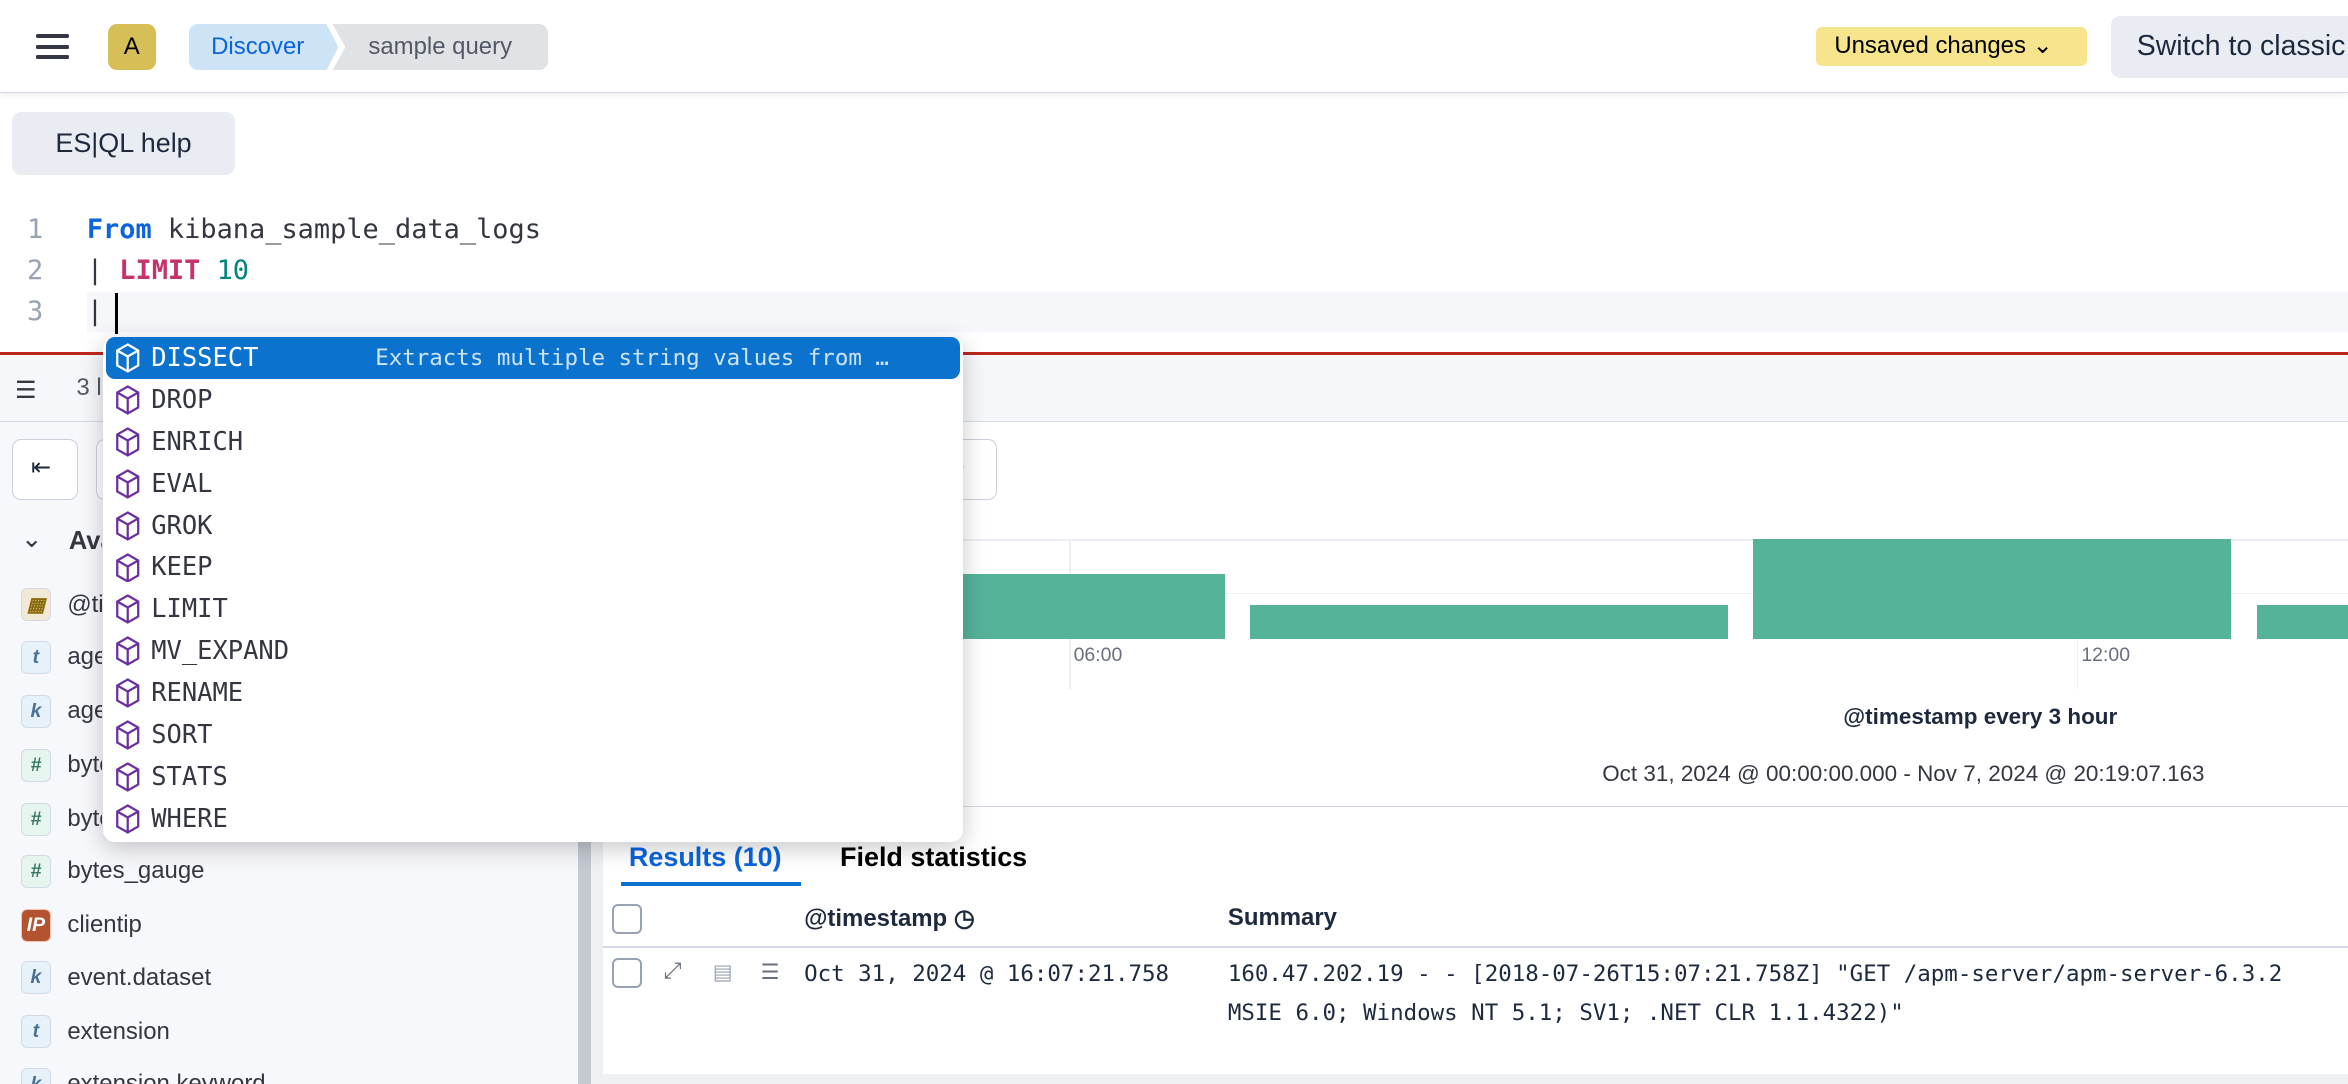 The height and width of the screenshot is (1084, 2348). Describe the element at coordinates (627, 919) in the screenshot. I see `select-all-checkbox` at that location.